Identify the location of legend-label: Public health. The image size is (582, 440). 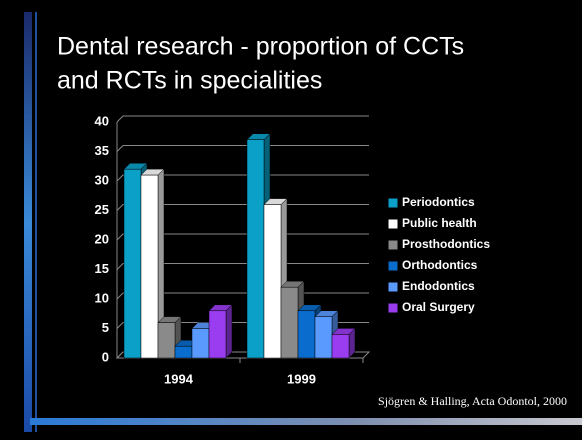
(439, 223).